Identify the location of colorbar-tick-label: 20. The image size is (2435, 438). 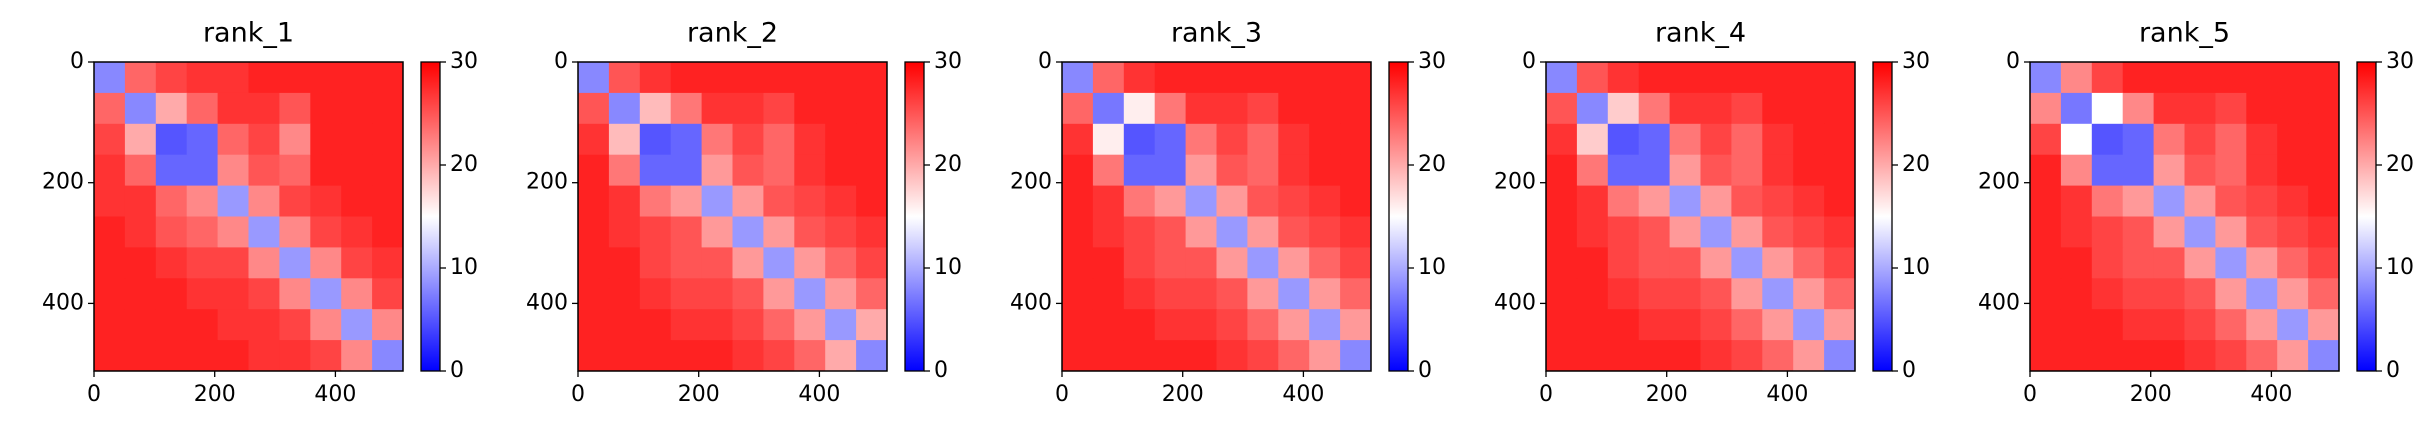
(464, 164).